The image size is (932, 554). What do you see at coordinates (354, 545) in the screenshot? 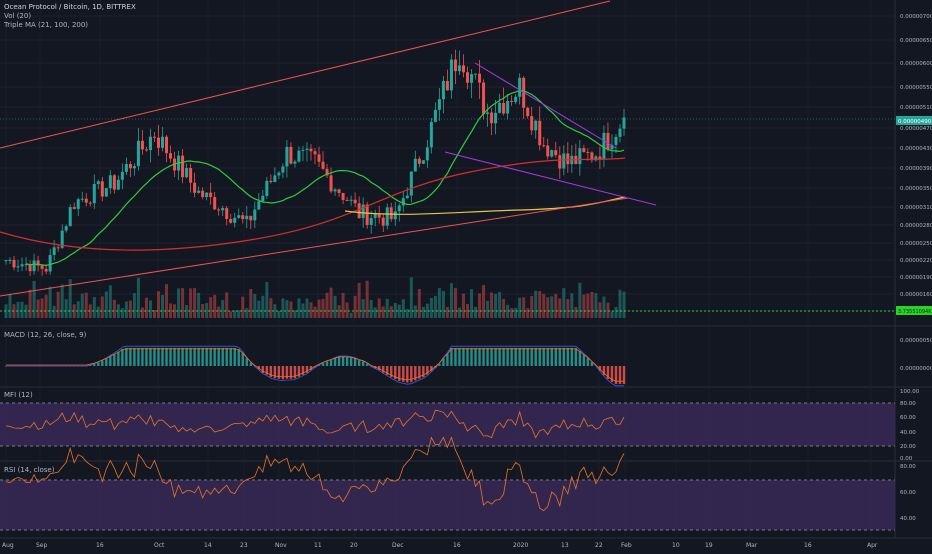
I see `time-tick-label: 20` at bounding box center [354, 545].